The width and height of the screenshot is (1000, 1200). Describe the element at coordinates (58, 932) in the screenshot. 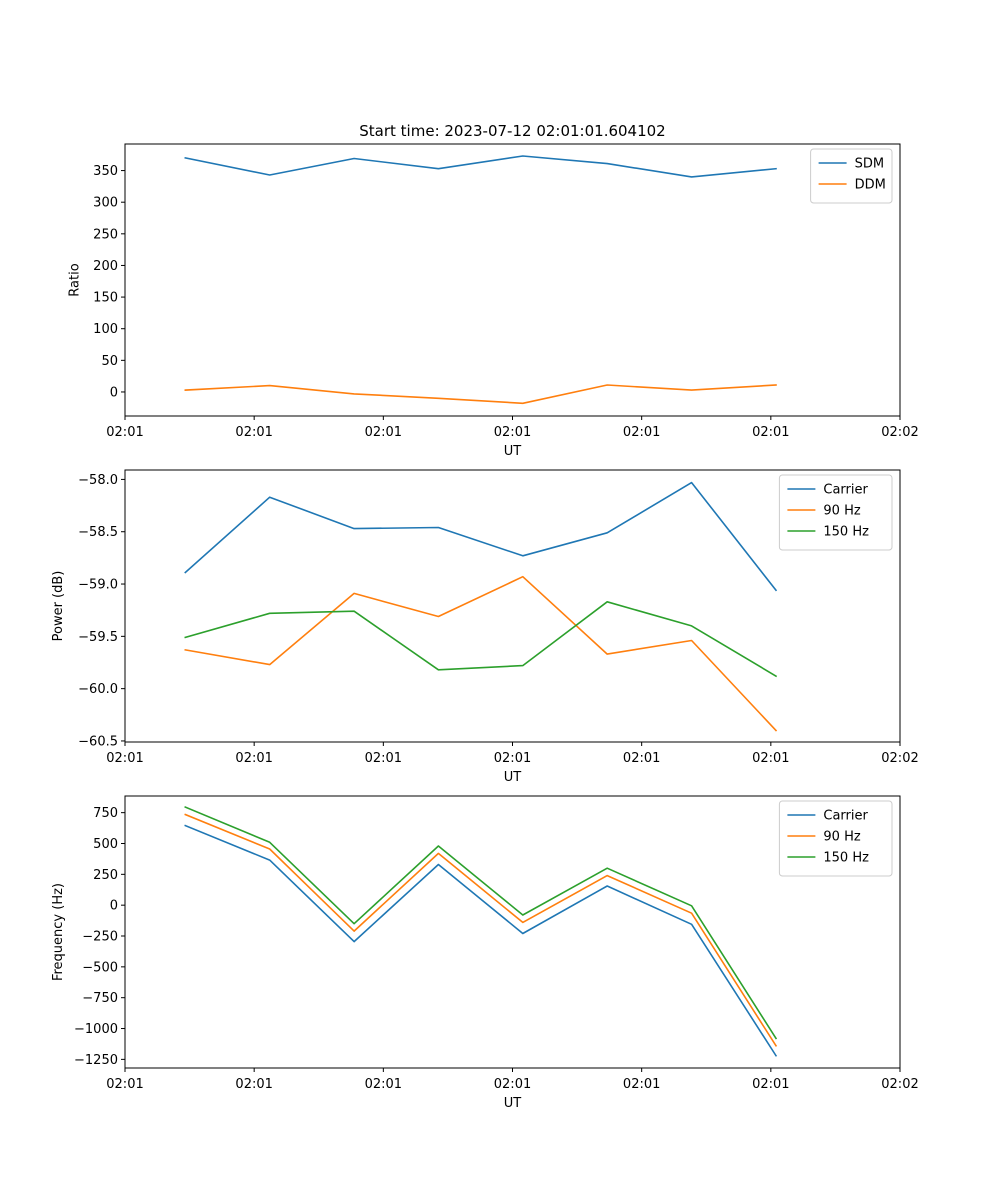

I see `frequency-y-axis-label: Frequency (Hz)` at that location.